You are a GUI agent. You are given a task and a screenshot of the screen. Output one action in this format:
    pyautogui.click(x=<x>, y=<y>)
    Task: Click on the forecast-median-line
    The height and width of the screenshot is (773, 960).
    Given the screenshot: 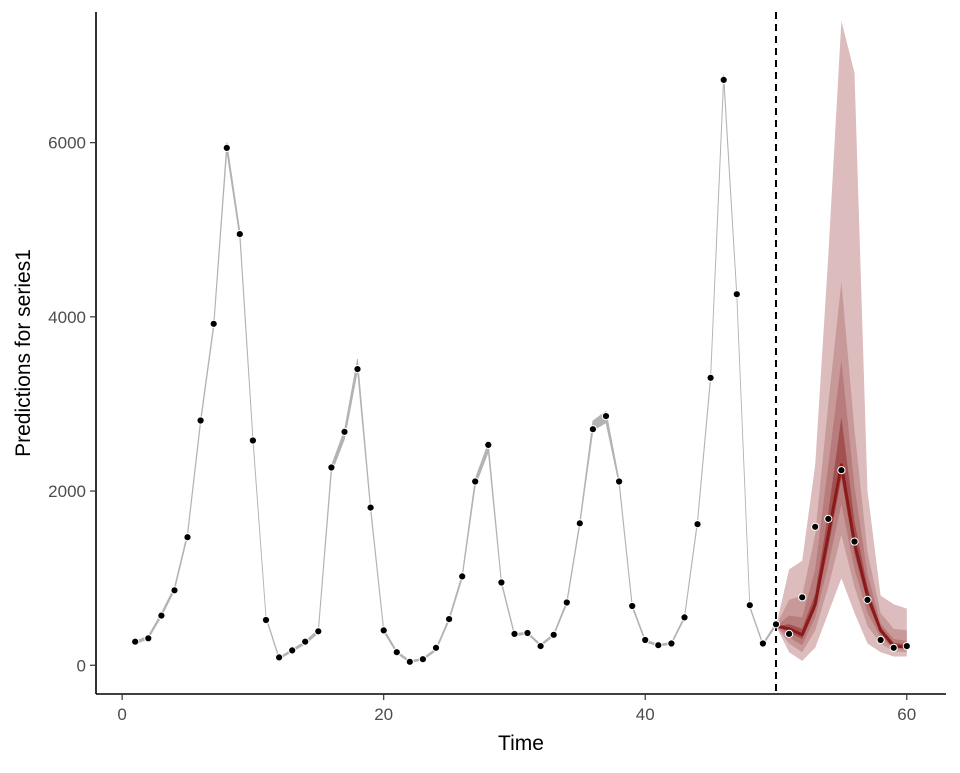 What is the action you would take?
    pyautogui.click(x=841, y=556)
    